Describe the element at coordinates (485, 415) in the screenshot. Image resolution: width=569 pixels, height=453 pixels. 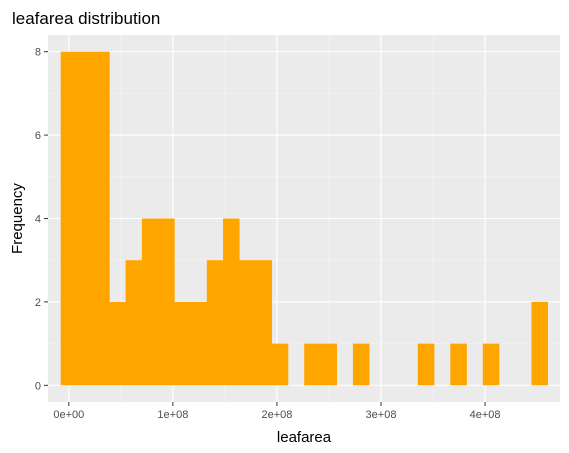
I see `x-tick-label: 4e+08` at that location.